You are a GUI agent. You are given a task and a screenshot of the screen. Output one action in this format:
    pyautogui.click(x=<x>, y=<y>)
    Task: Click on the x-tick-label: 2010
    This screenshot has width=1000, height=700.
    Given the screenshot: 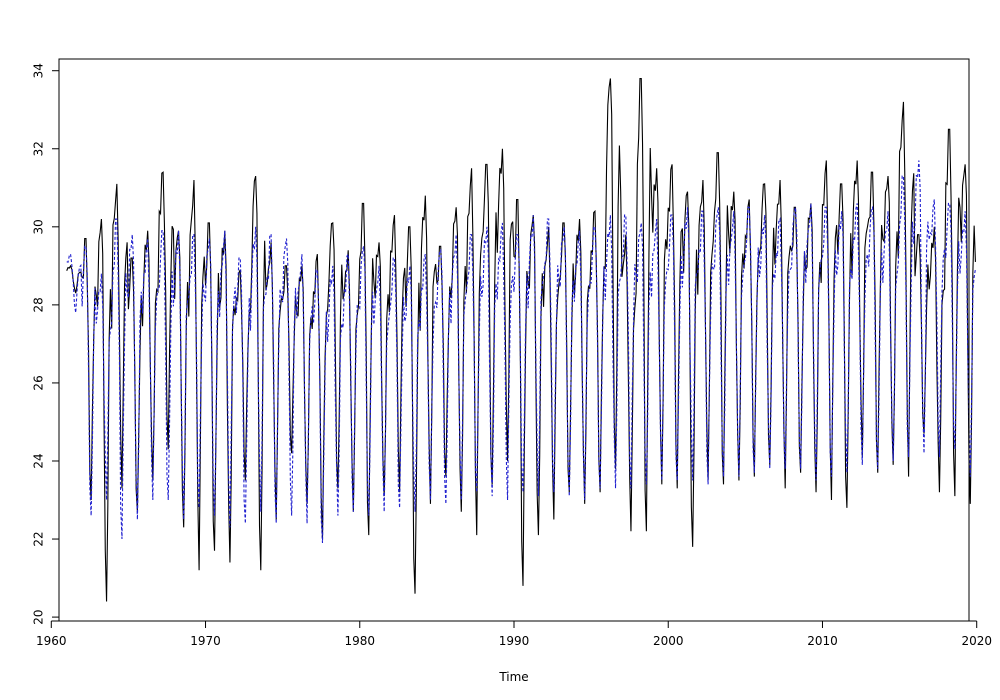 What is the action you would take?
    pyautogui.click(x=822, y=641)
    